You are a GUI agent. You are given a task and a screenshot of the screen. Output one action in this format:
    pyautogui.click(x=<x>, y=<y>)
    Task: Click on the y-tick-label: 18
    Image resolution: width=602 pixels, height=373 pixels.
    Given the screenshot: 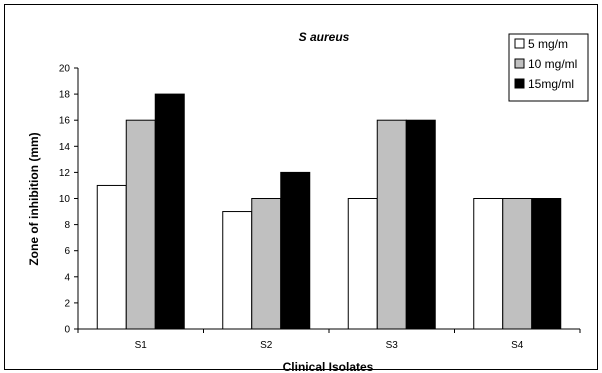 What is the action you would take?
    pyautogui.click(x=65, y=95)
    